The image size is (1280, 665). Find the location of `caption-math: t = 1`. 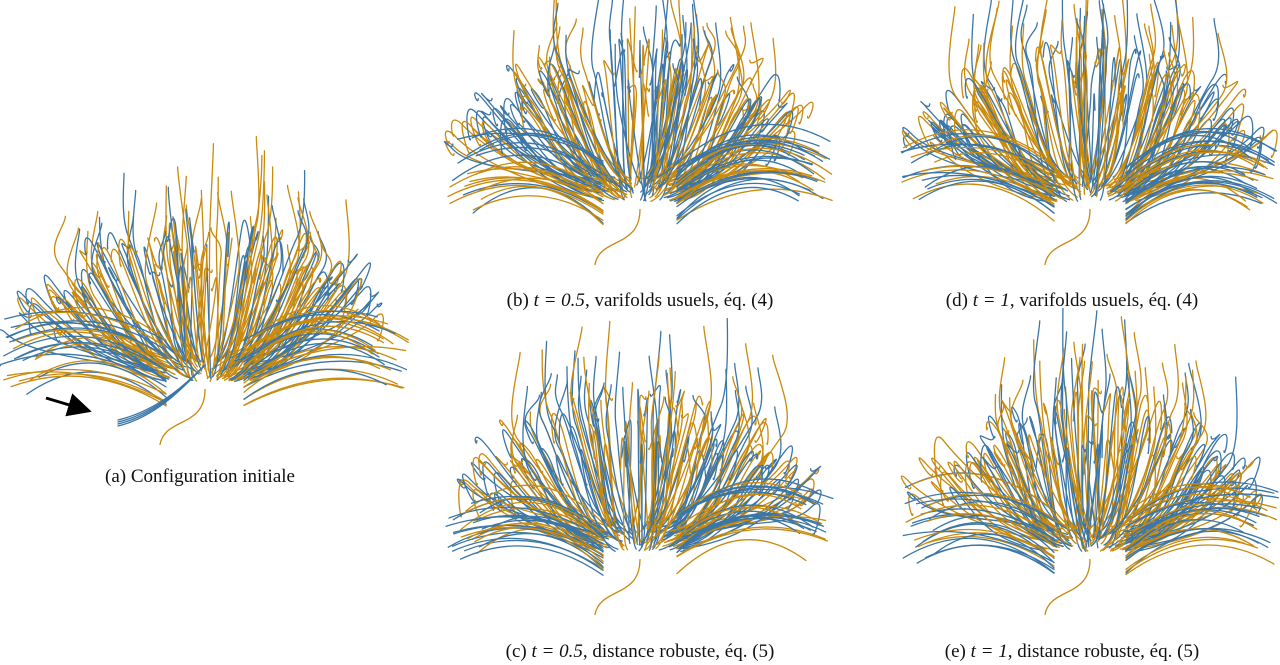

caption-math: t = 1 is located at coordinates (989, 651).